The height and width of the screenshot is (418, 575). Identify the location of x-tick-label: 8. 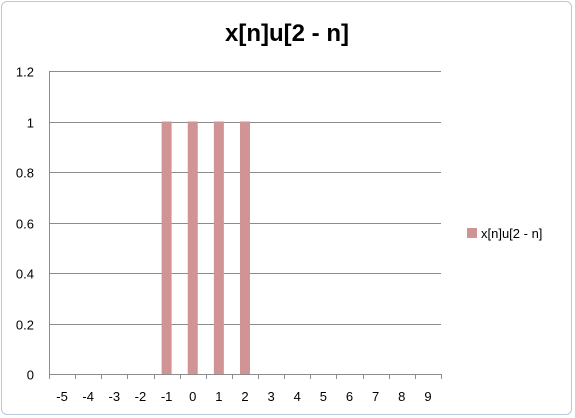
(401, 396).